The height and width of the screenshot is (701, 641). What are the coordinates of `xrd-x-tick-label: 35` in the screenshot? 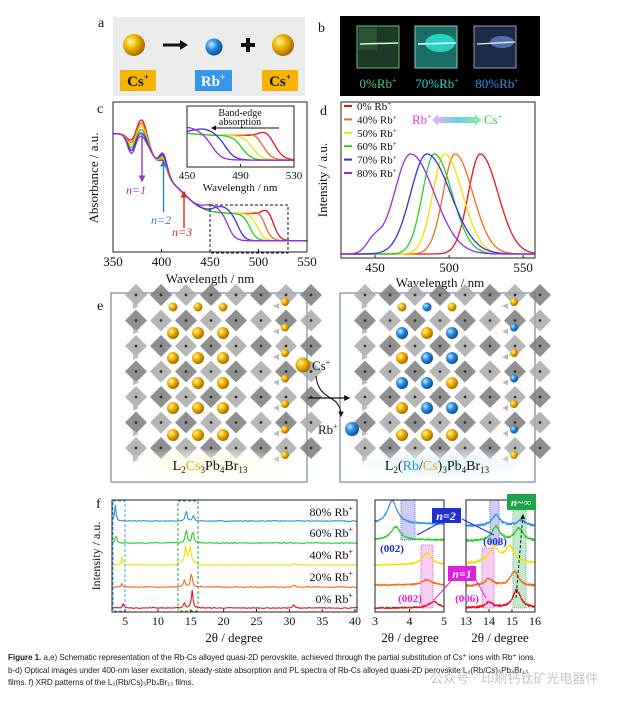 It's located at (322, 621).